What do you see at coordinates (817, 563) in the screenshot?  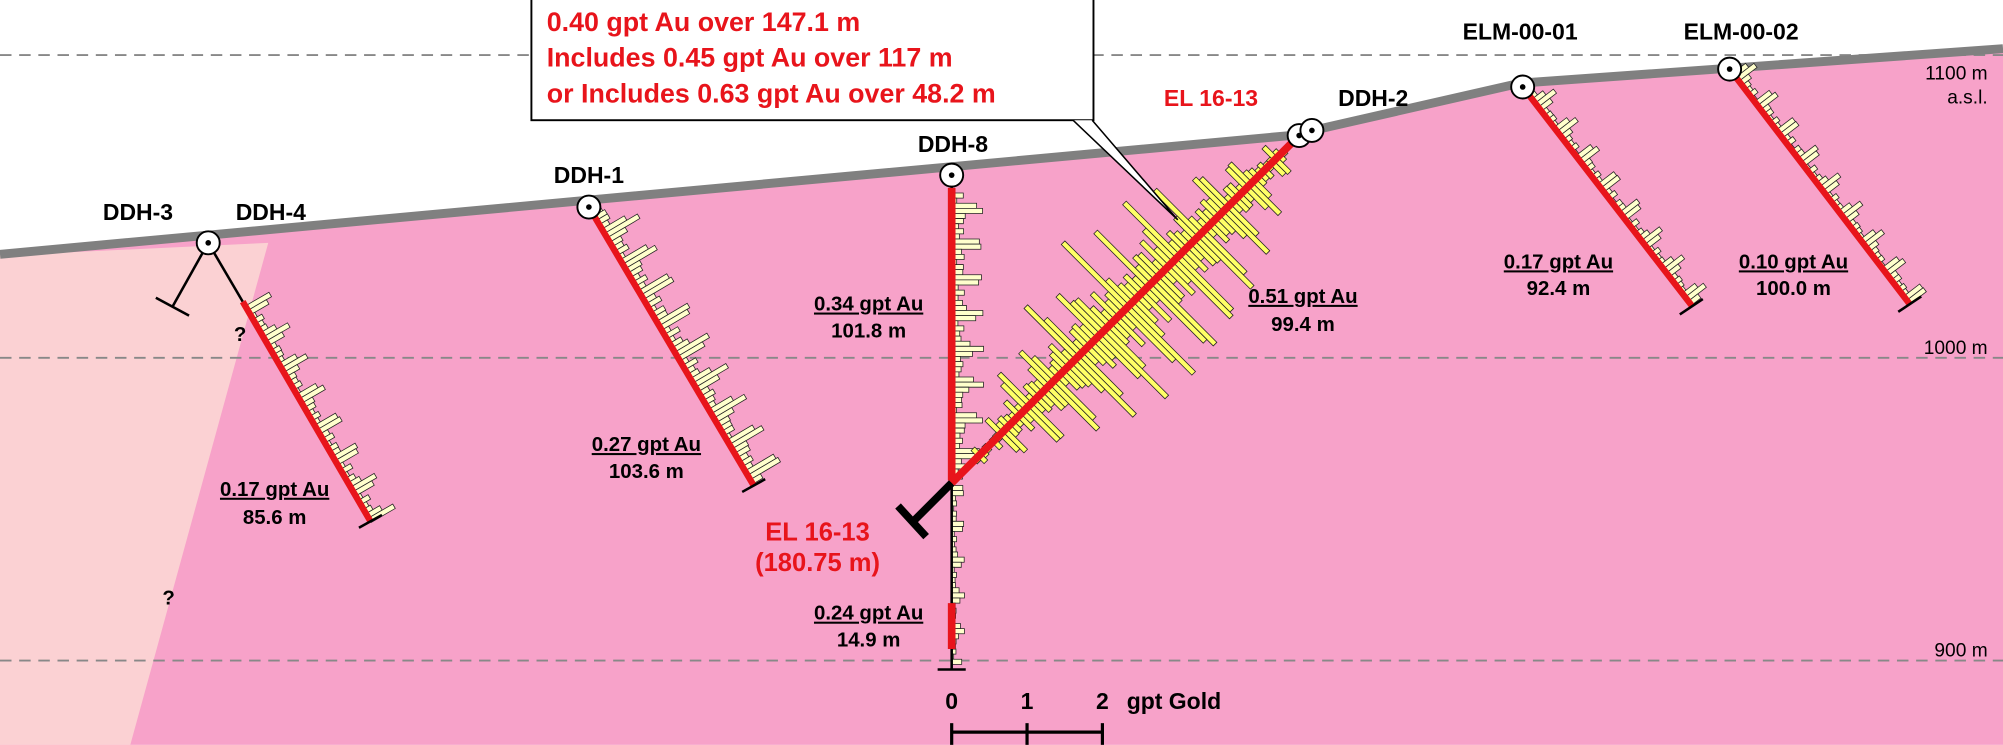 I see `hole-end-depth: (180.75 m)` at bounding box center [817, 563].